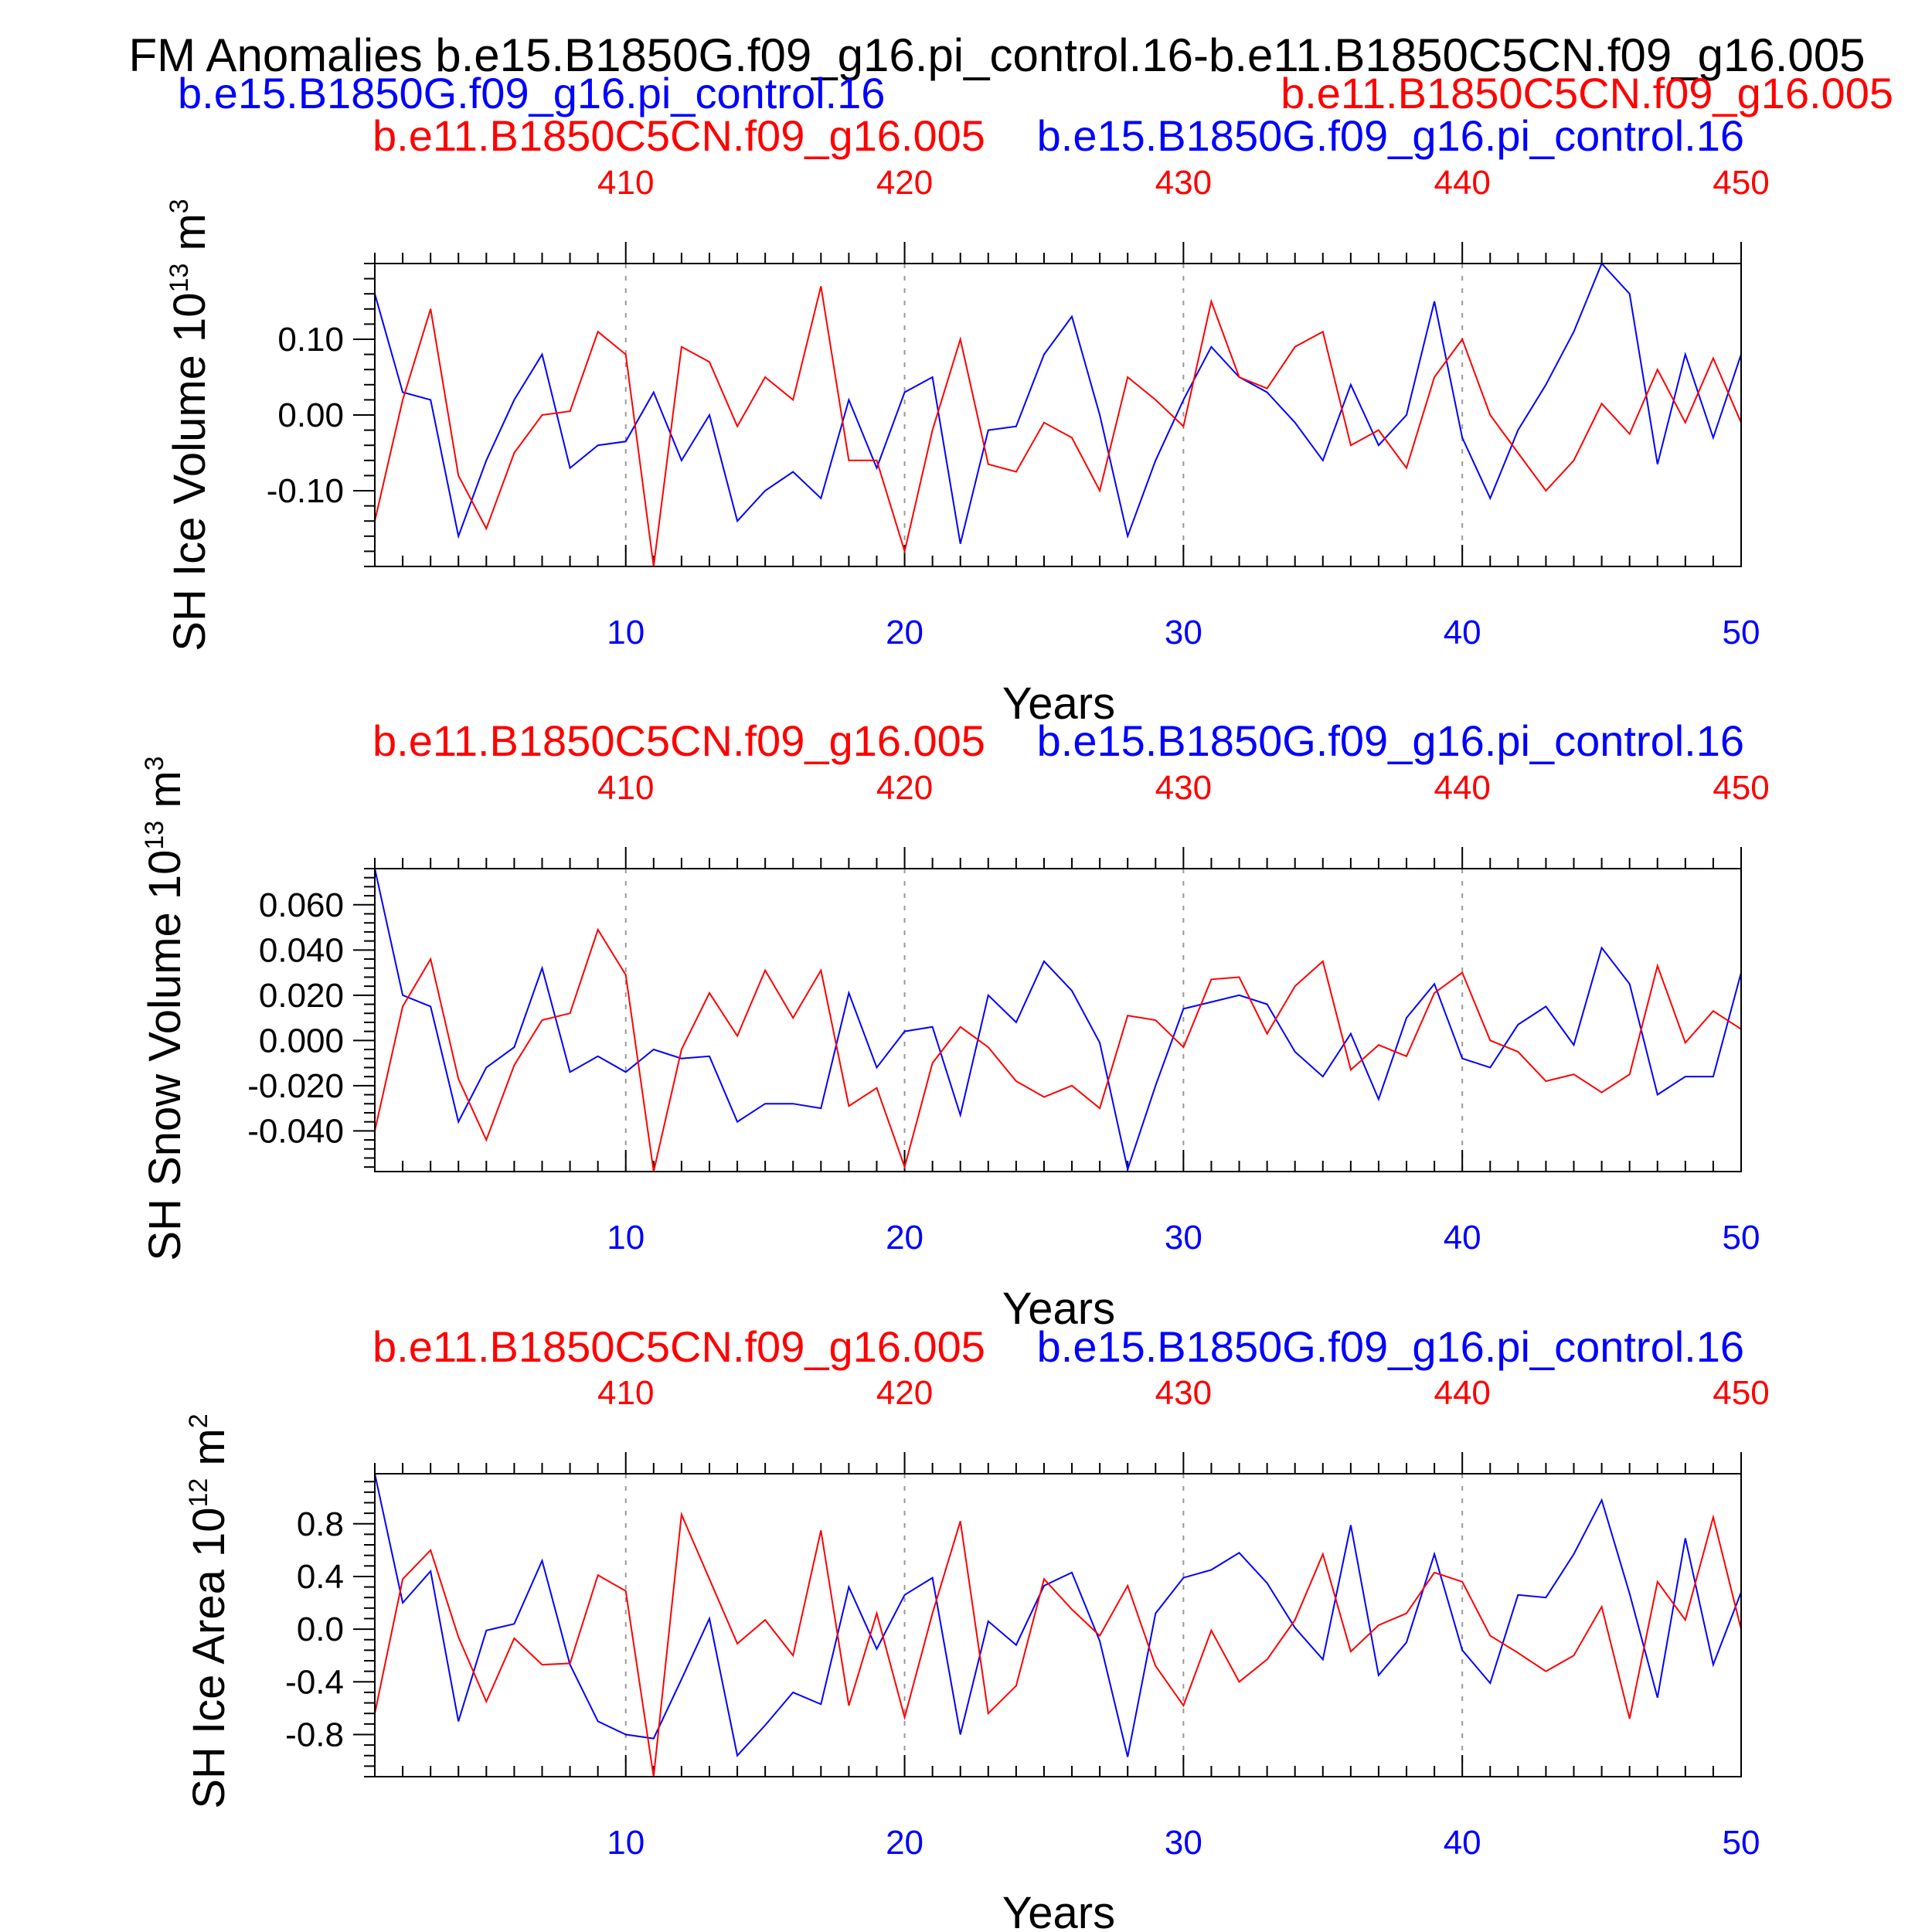  What do you see at coordinates (532, 93) in the screenshot?
I see `legend-left-label: b.e15.B1850G.f09_g16.pi_control.16` at bounding box center [532, 93].